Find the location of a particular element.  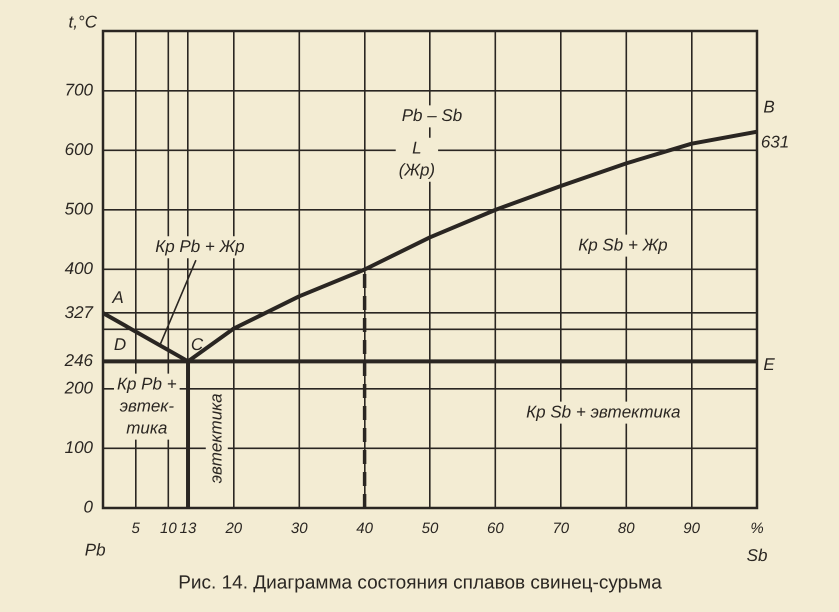

y-tick-label: 200 is located at coordinates (79, 388).